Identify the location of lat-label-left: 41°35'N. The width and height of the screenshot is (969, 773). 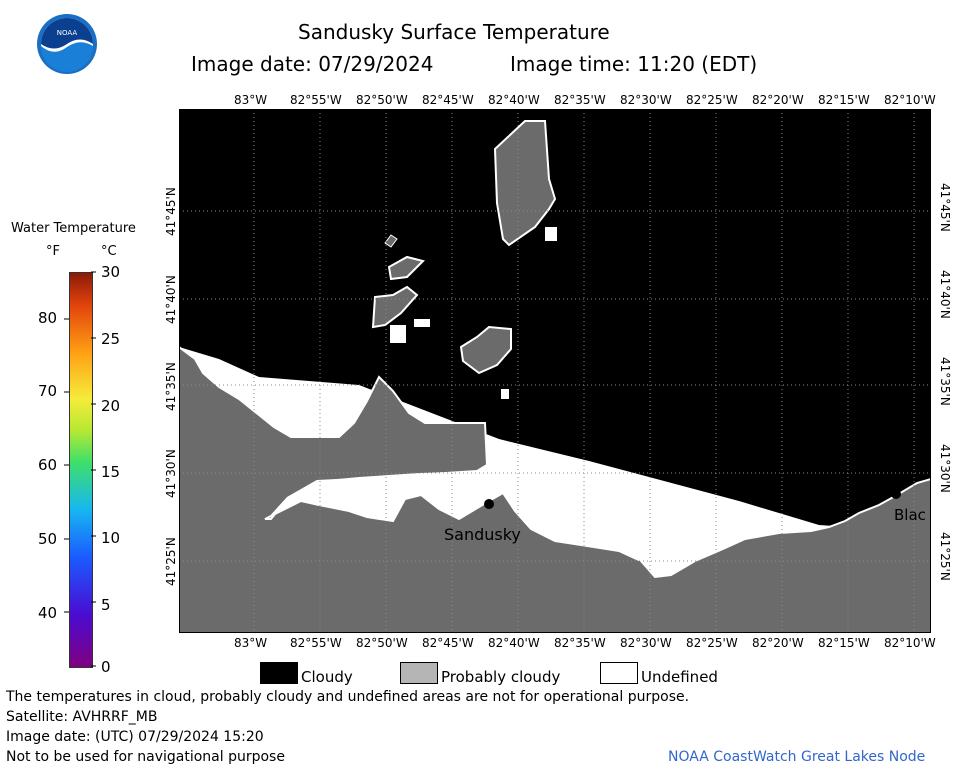
(171, 386).